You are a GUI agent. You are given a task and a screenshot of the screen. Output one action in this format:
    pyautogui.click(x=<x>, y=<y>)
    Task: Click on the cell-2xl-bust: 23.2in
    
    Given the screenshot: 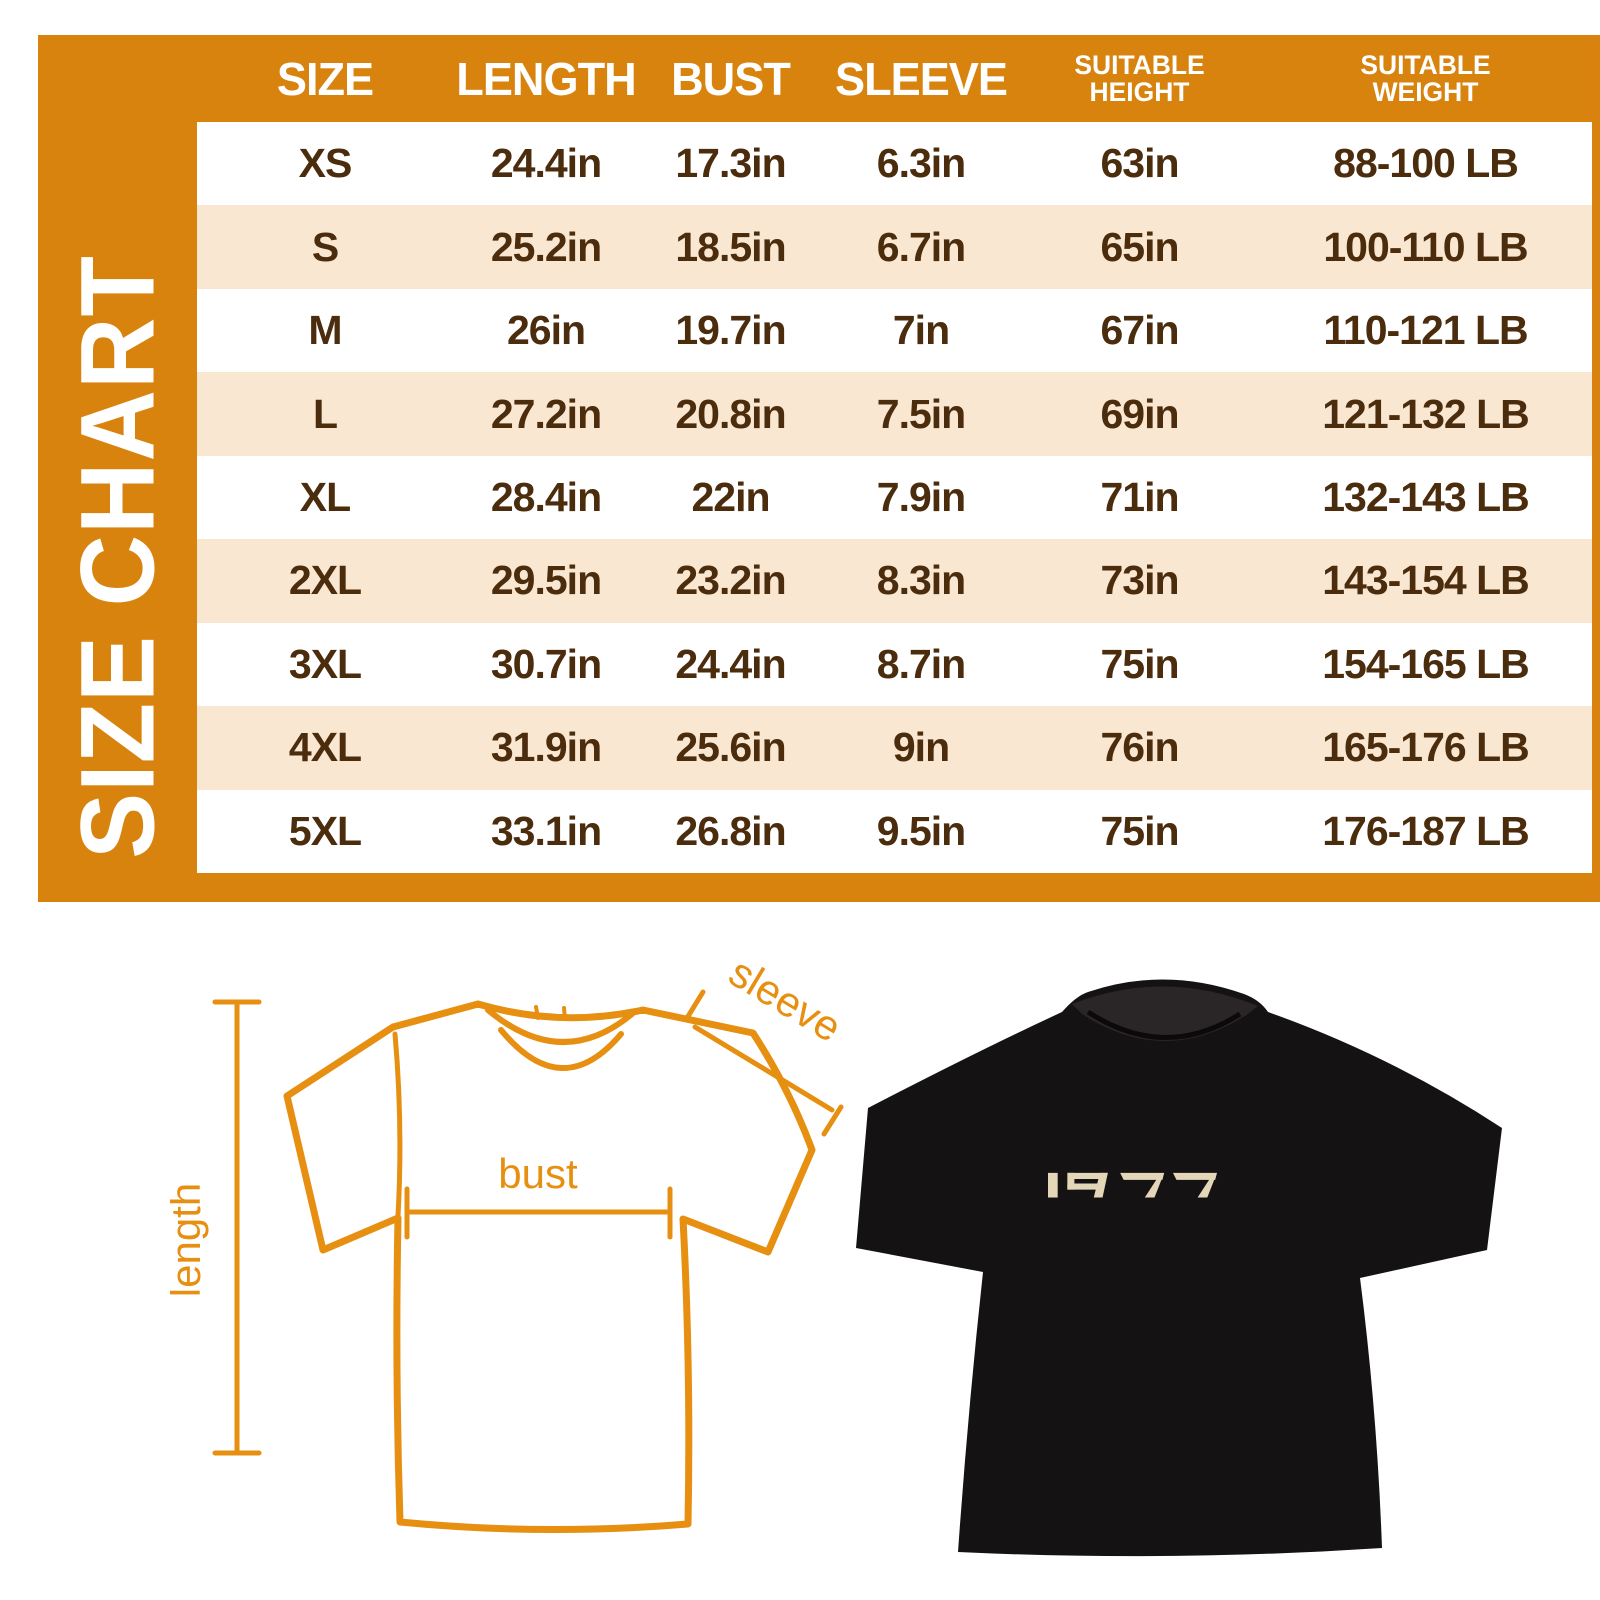 What is the action you would take?
    pyautogui.click(x=730, y=581)
    